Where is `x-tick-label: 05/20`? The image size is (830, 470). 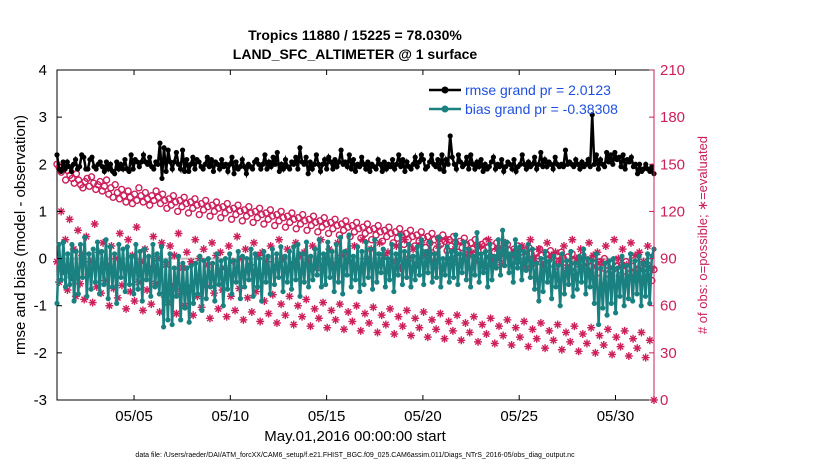 x-tick-label: 05/20 is located at coordinates (423, 416).